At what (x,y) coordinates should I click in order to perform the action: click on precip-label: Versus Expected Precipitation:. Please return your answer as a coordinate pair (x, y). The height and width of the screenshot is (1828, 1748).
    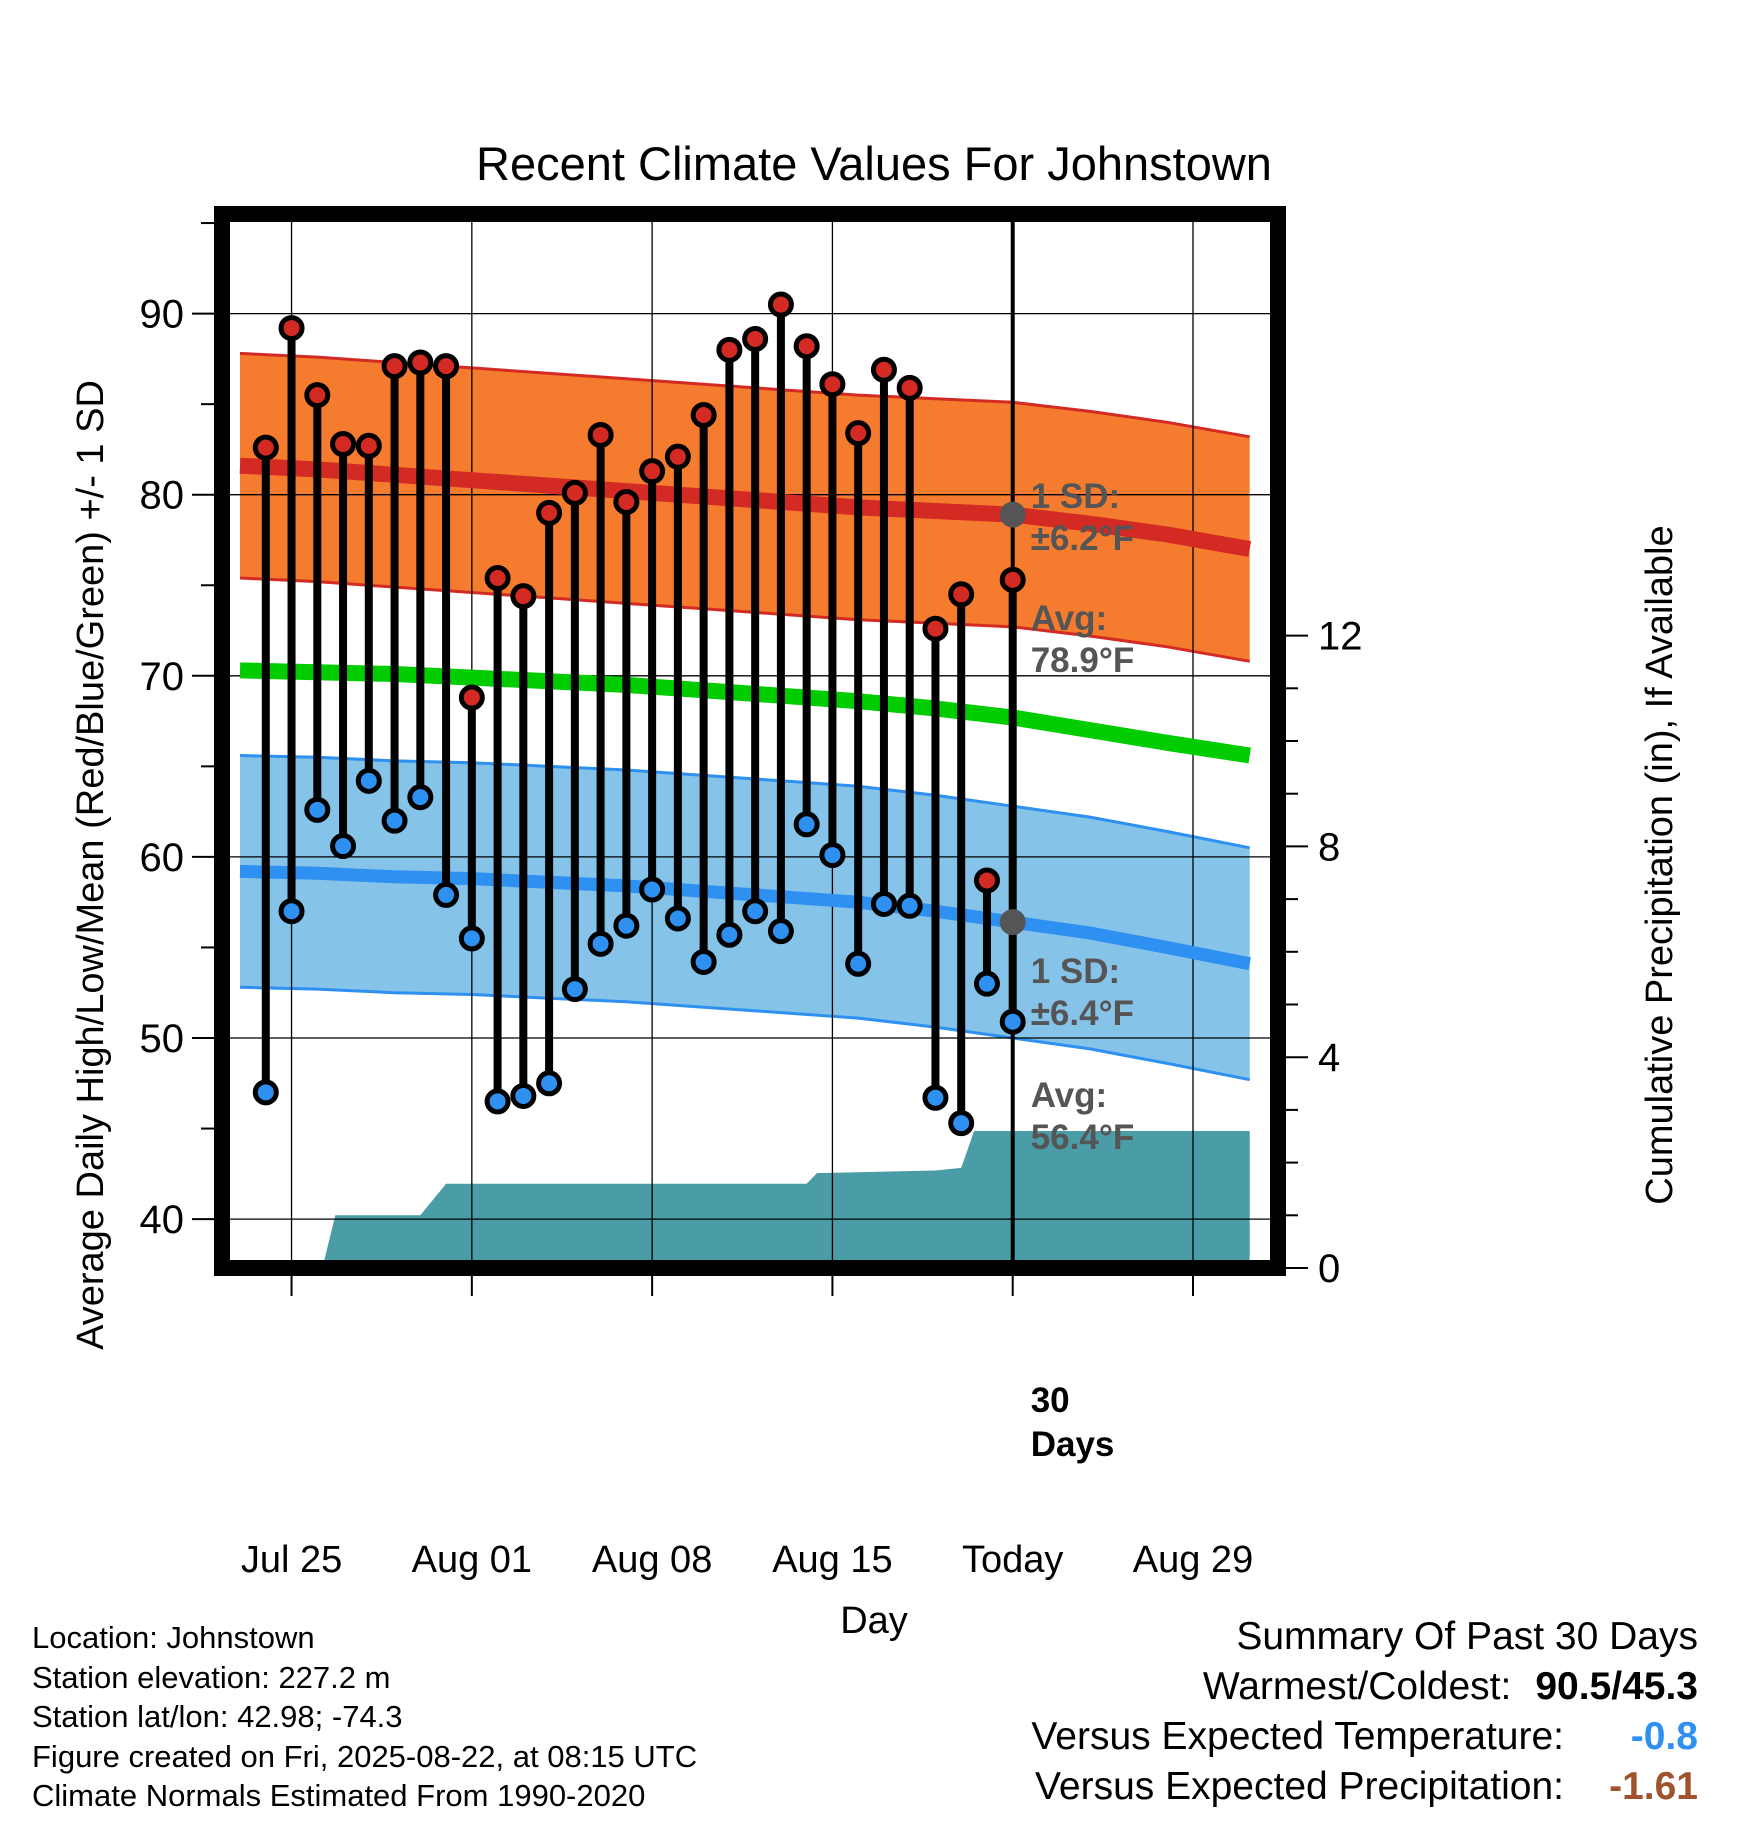
    Looking at the image, I should click on (1299, 1786).